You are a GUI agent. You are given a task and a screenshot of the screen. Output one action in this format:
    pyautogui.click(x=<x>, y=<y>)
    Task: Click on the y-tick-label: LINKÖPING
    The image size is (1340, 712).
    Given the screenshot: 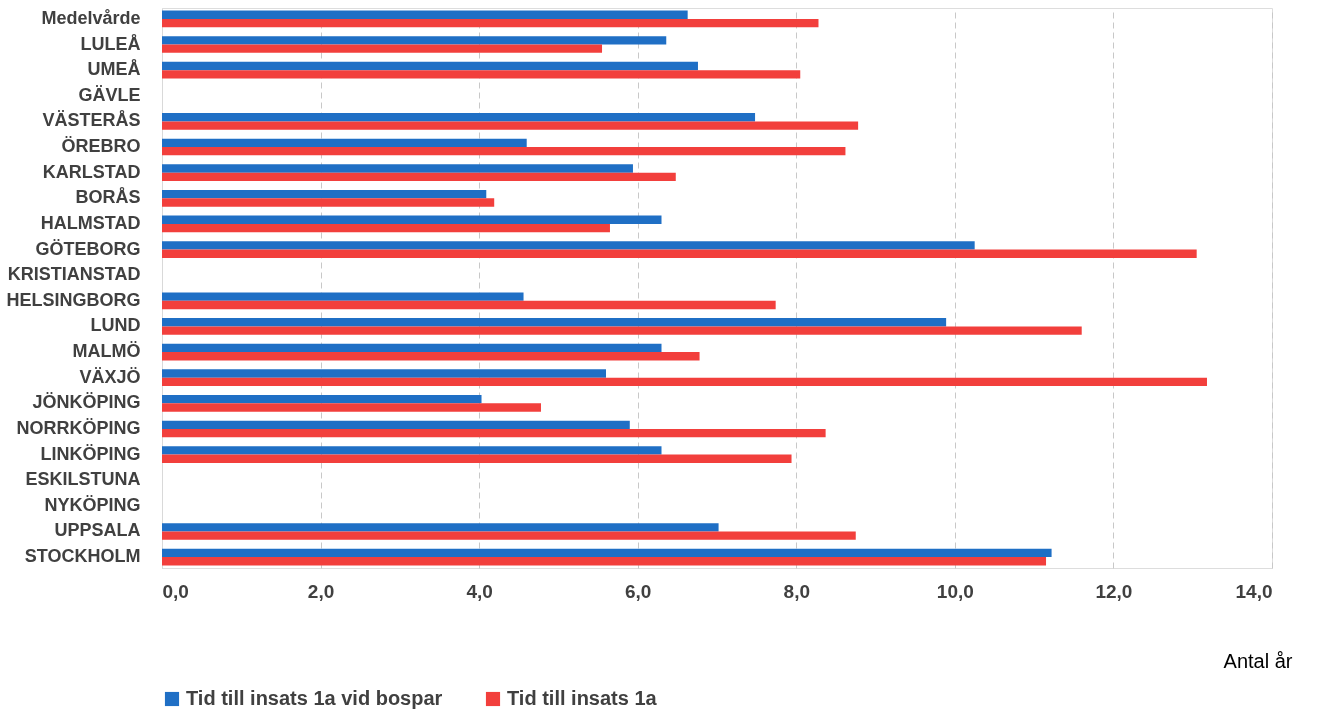 What is the action you would take?
    pyautogui.click(x=90, y=453)
    